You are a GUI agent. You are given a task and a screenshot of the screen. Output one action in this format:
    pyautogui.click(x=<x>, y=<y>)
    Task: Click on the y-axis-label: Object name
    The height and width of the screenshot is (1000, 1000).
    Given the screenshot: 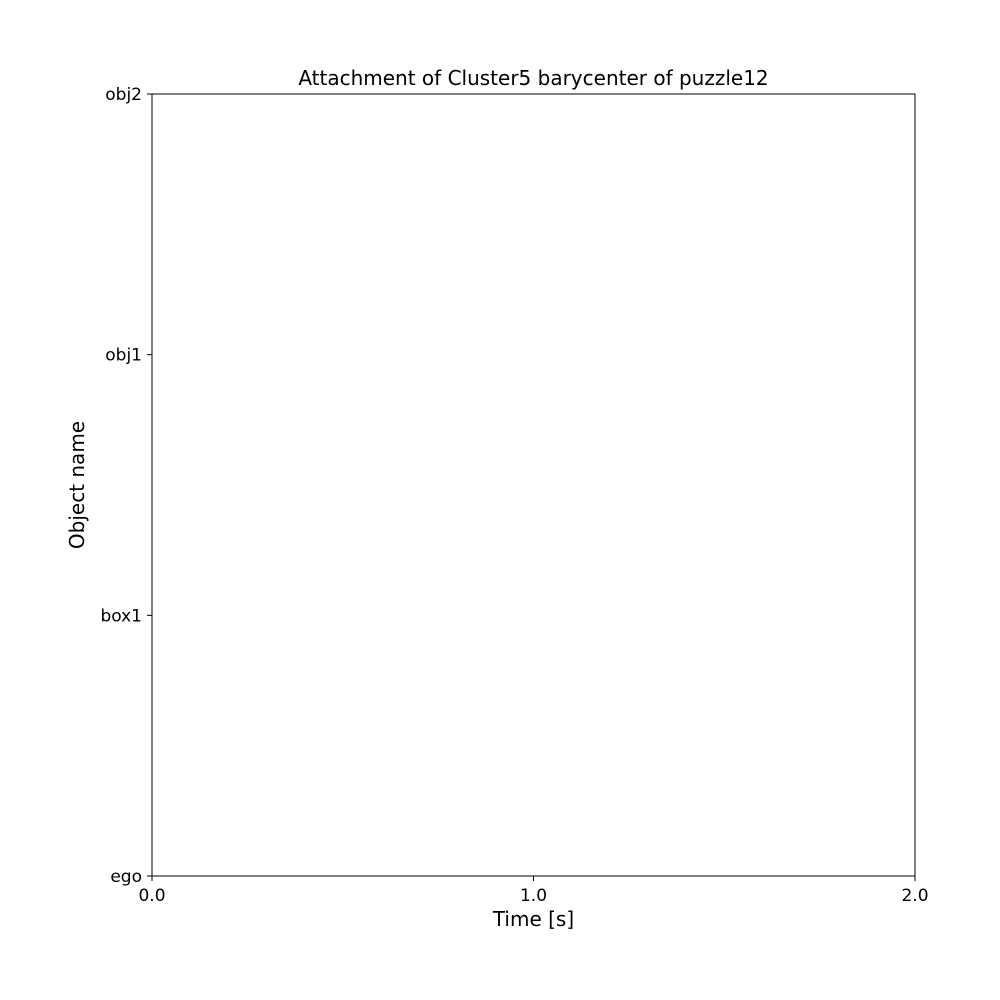 What is the action you would take?
    pyautogui.click(x=77, y=485)
    